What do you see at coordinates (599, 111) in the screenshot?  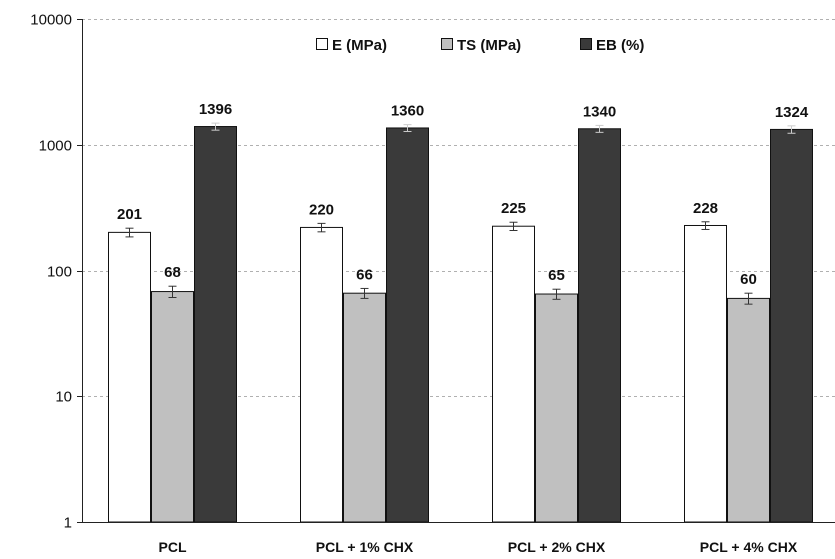 I see `data-label: 1340` at bounding box center [599, 111].